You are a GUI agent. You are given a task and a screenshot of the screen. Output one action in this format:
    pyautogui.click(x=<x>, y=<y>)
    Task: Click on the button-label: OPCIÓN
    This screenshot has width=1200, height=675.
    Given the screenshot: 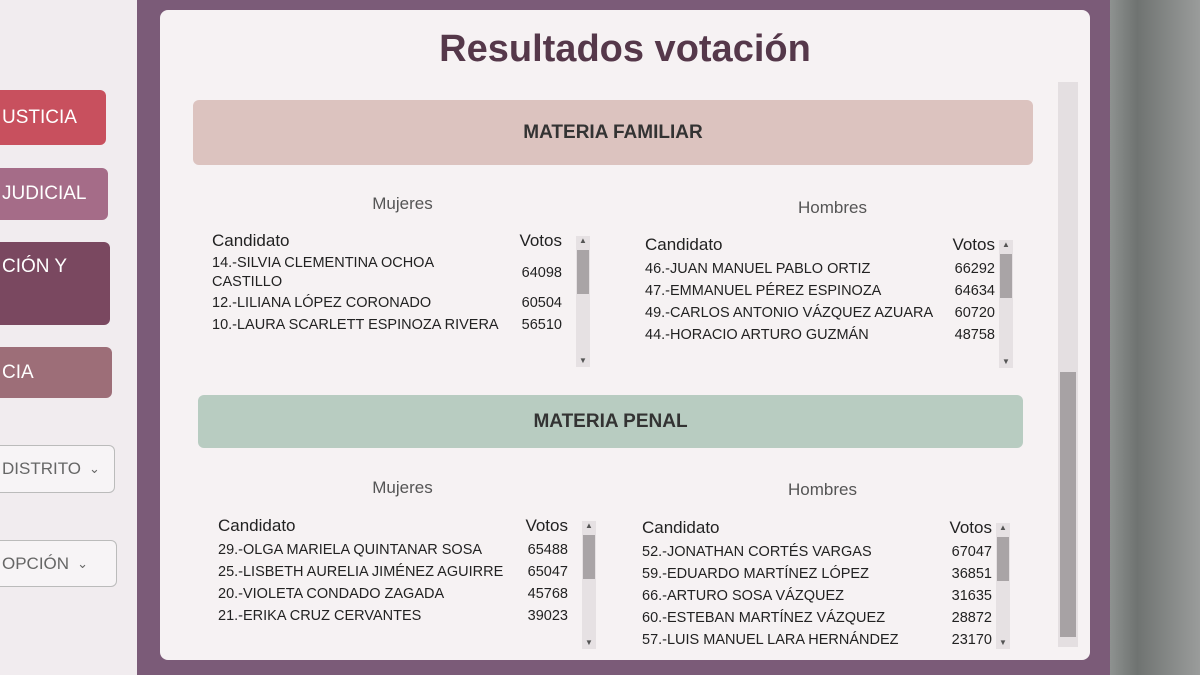 What is the action you would take?
    pyautogui.click(x=36, y=563)
    